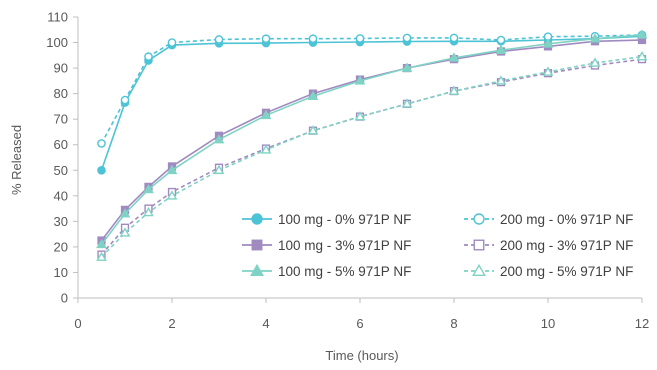 The image size is (657, 370). Describe the element at coordinates (57, 42) in the screenshot. I see `y-tick-label: 100` at that location.